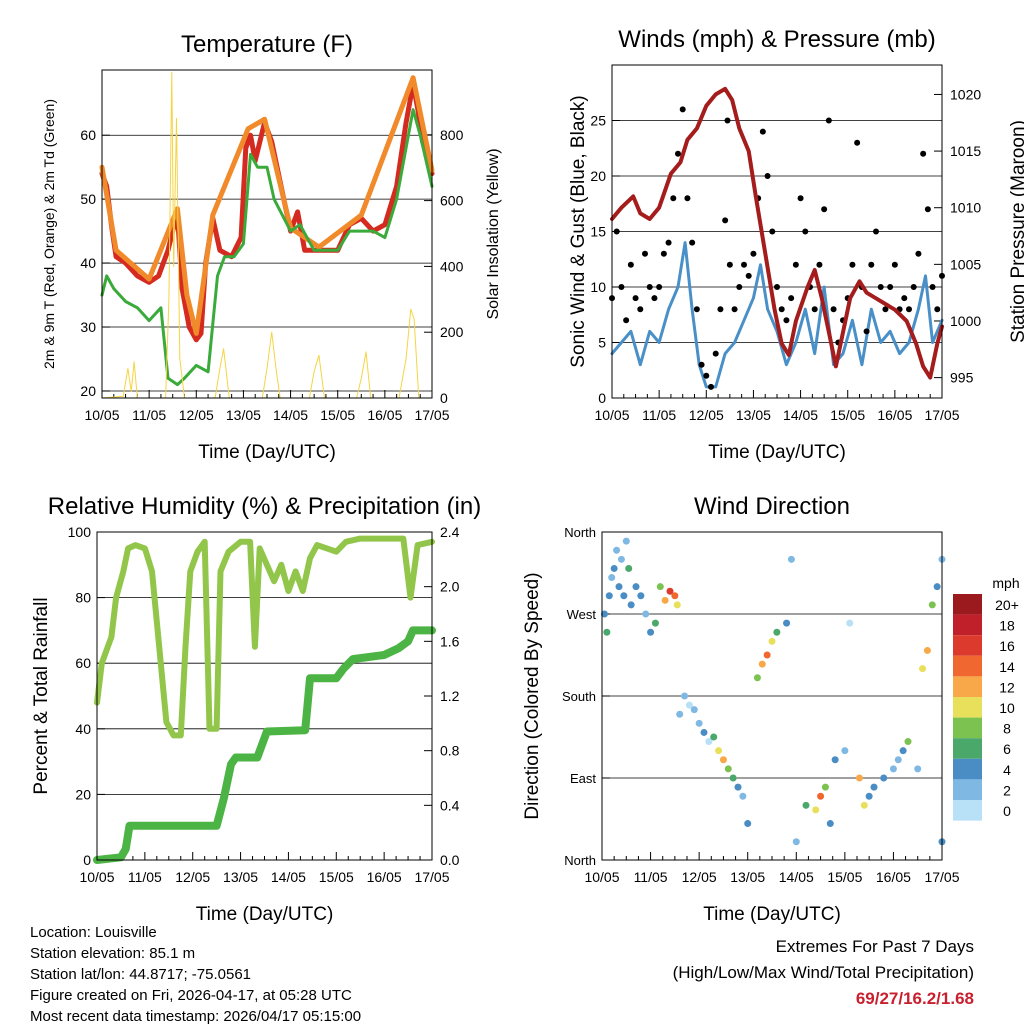  I want to click on total-rainfall-line, so click(264, 745).